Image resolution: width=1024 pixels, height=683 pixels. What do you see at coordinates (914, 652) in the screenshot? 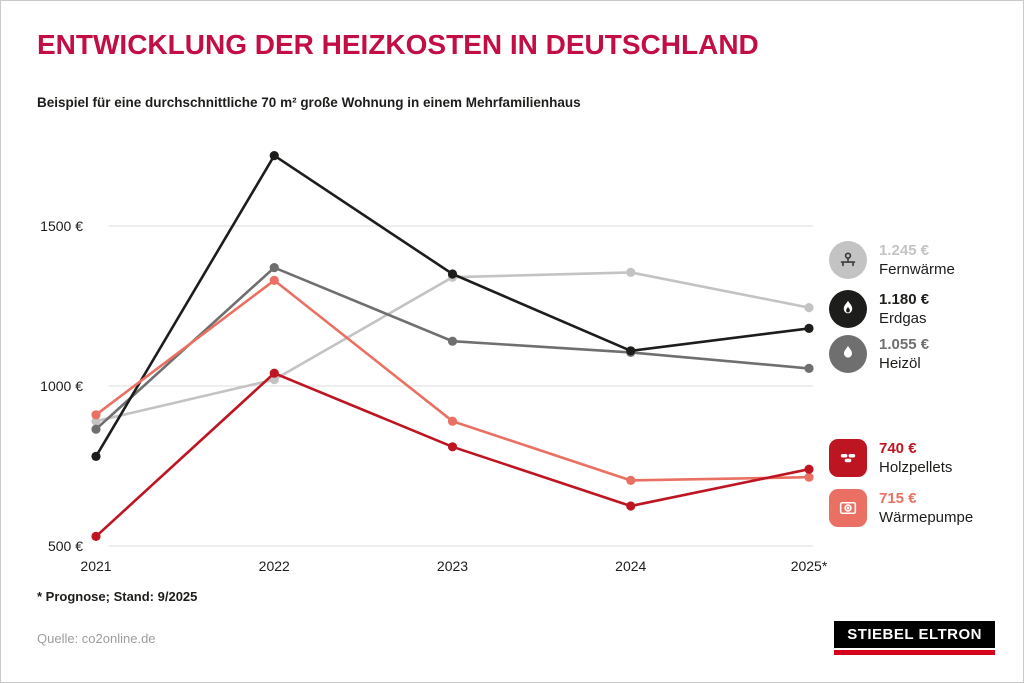
I see `logo-red-bar` at bounding box center [914, 652].